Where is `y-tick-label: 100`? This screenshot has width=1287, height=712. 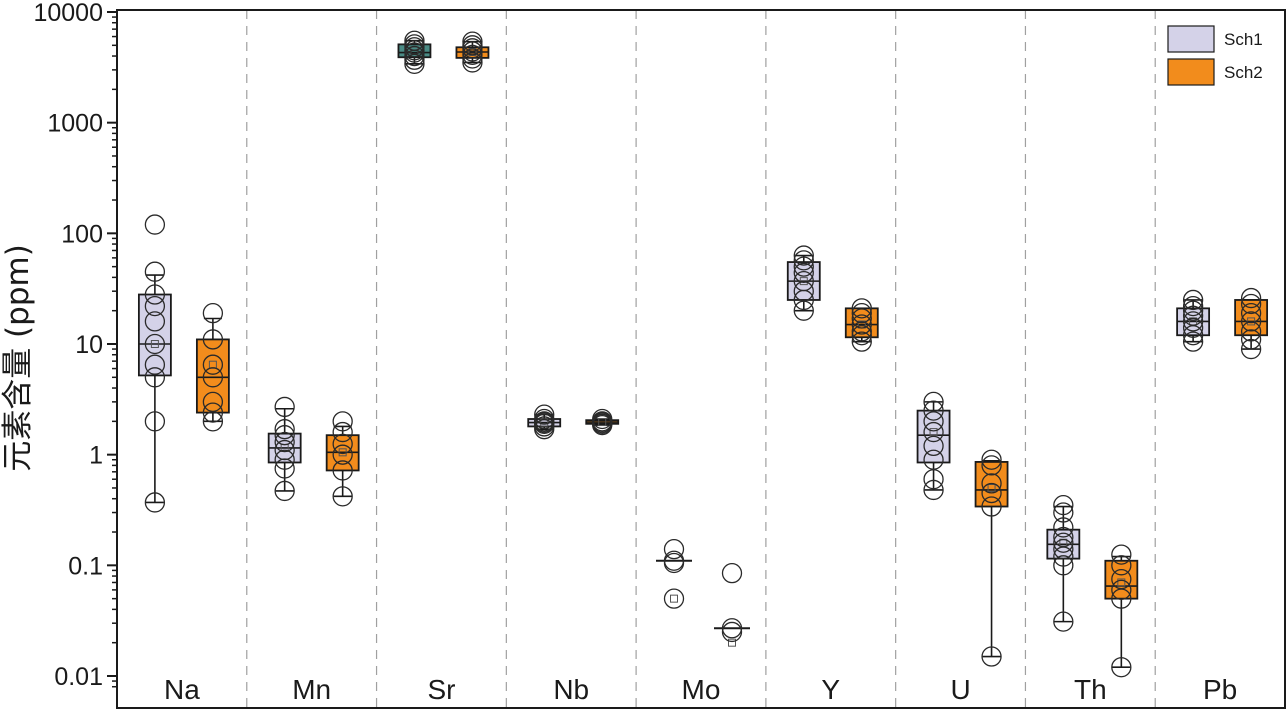 y-tick-label: 100 is located at coordinates (82, 234).